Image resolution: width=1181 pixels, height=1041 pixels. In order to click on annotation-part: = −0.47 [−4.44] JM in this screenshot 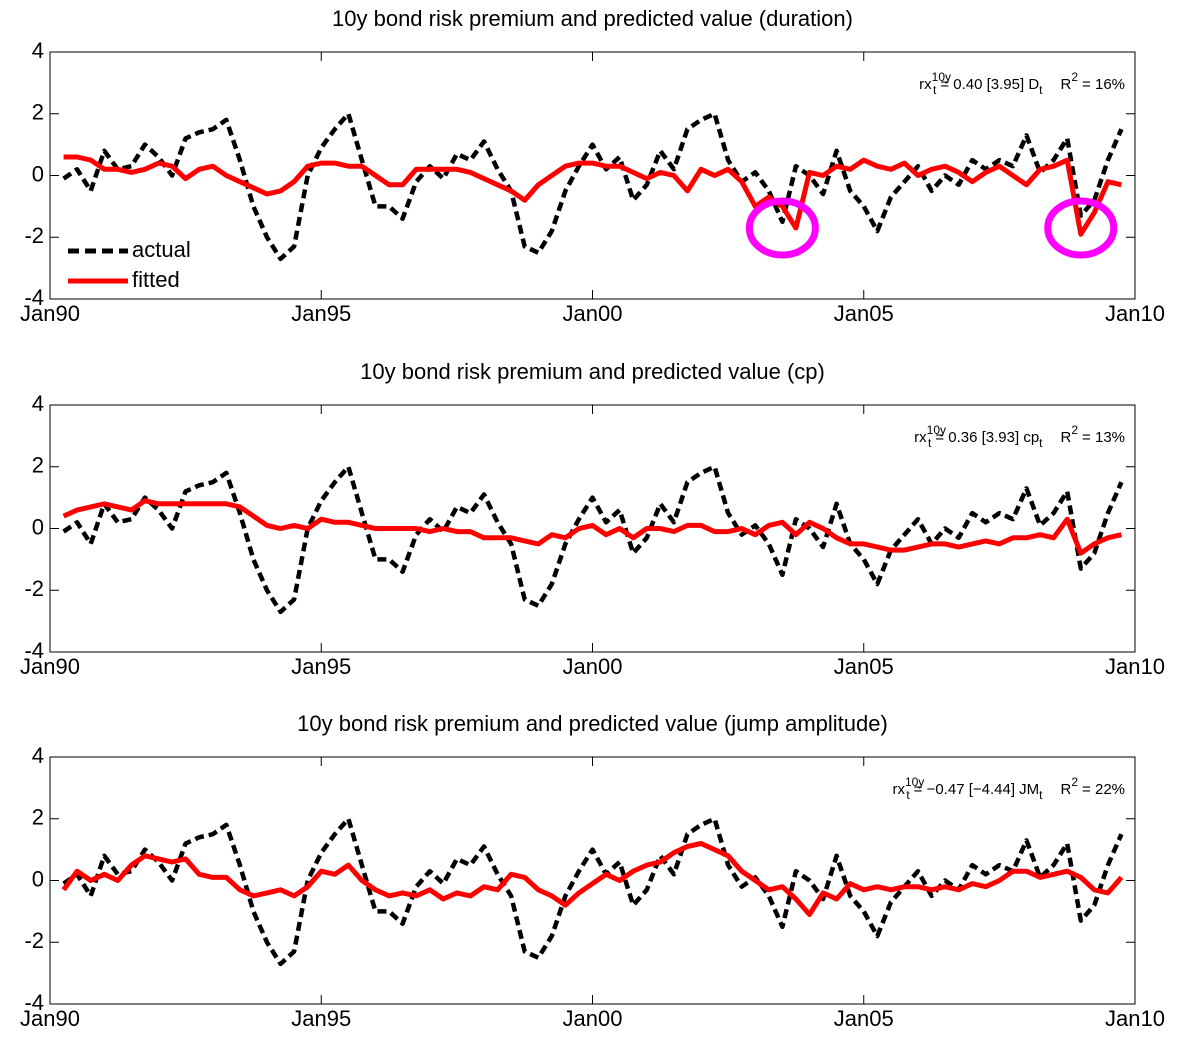, I will do `click(977, 789)`.